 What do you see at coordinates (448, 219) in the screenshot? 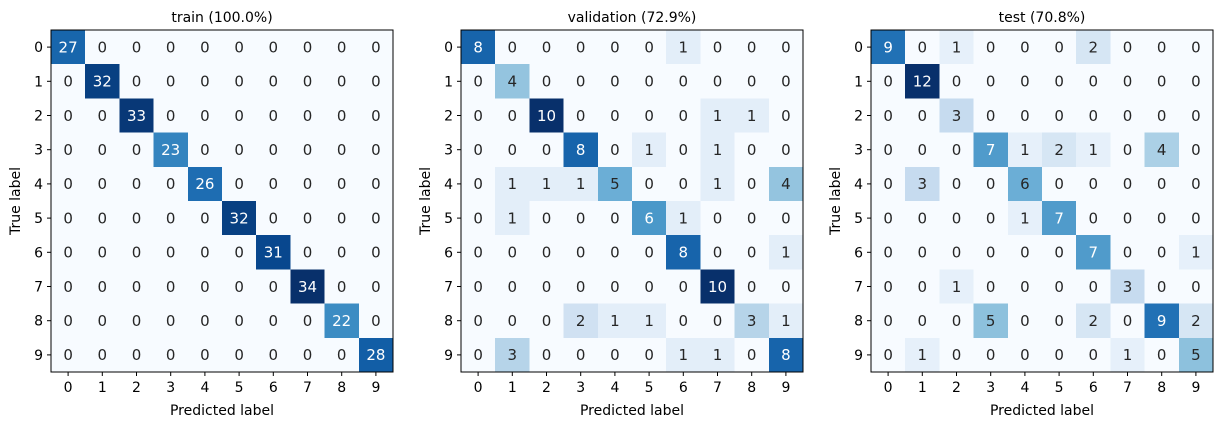
I see `y-tick-label: 5` at bounding box center [448, 219].